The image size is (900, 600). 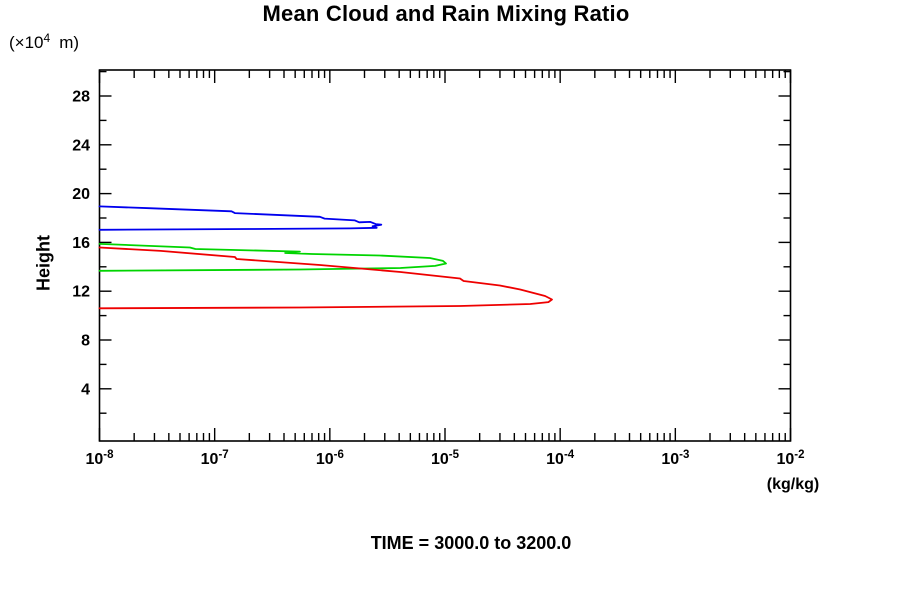 What do you see at coordinates (69, 42) in the screenshot?
I see `y-unit-suffix: m)` at bounding box center [69, 42].